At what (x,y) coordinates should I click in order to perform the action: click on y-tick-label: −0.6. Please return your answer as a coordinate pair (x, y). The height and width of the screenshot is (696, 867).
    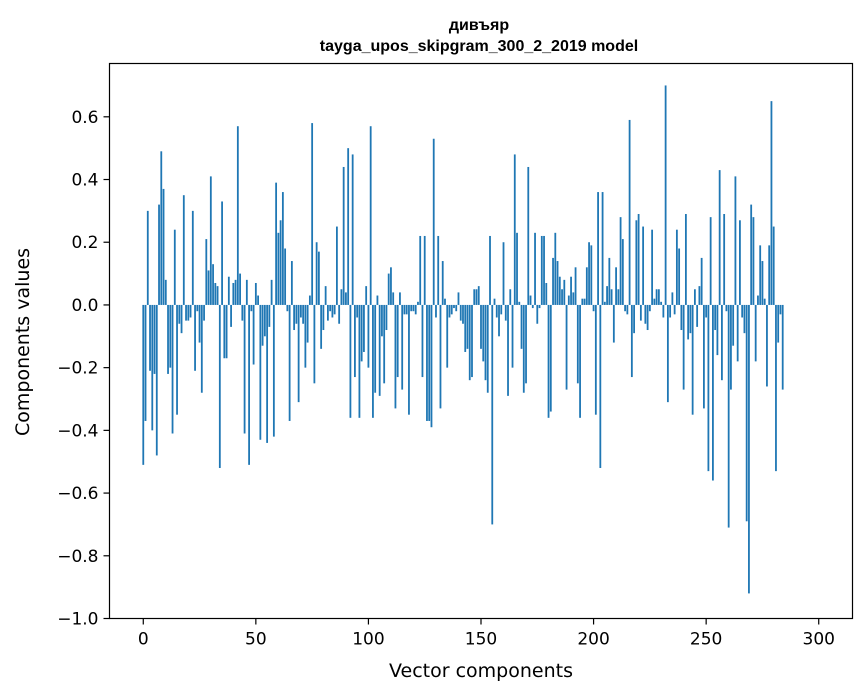
    Looking at the image, I should click on (77, 494).